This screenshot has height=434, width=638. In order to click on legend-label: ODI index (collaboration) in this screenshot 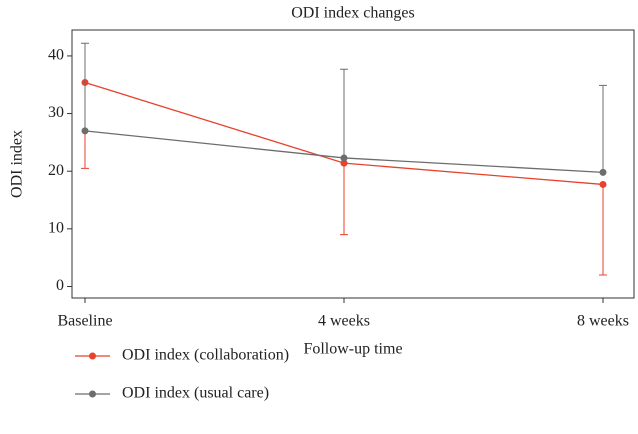, I will do `click(205, 355)`.